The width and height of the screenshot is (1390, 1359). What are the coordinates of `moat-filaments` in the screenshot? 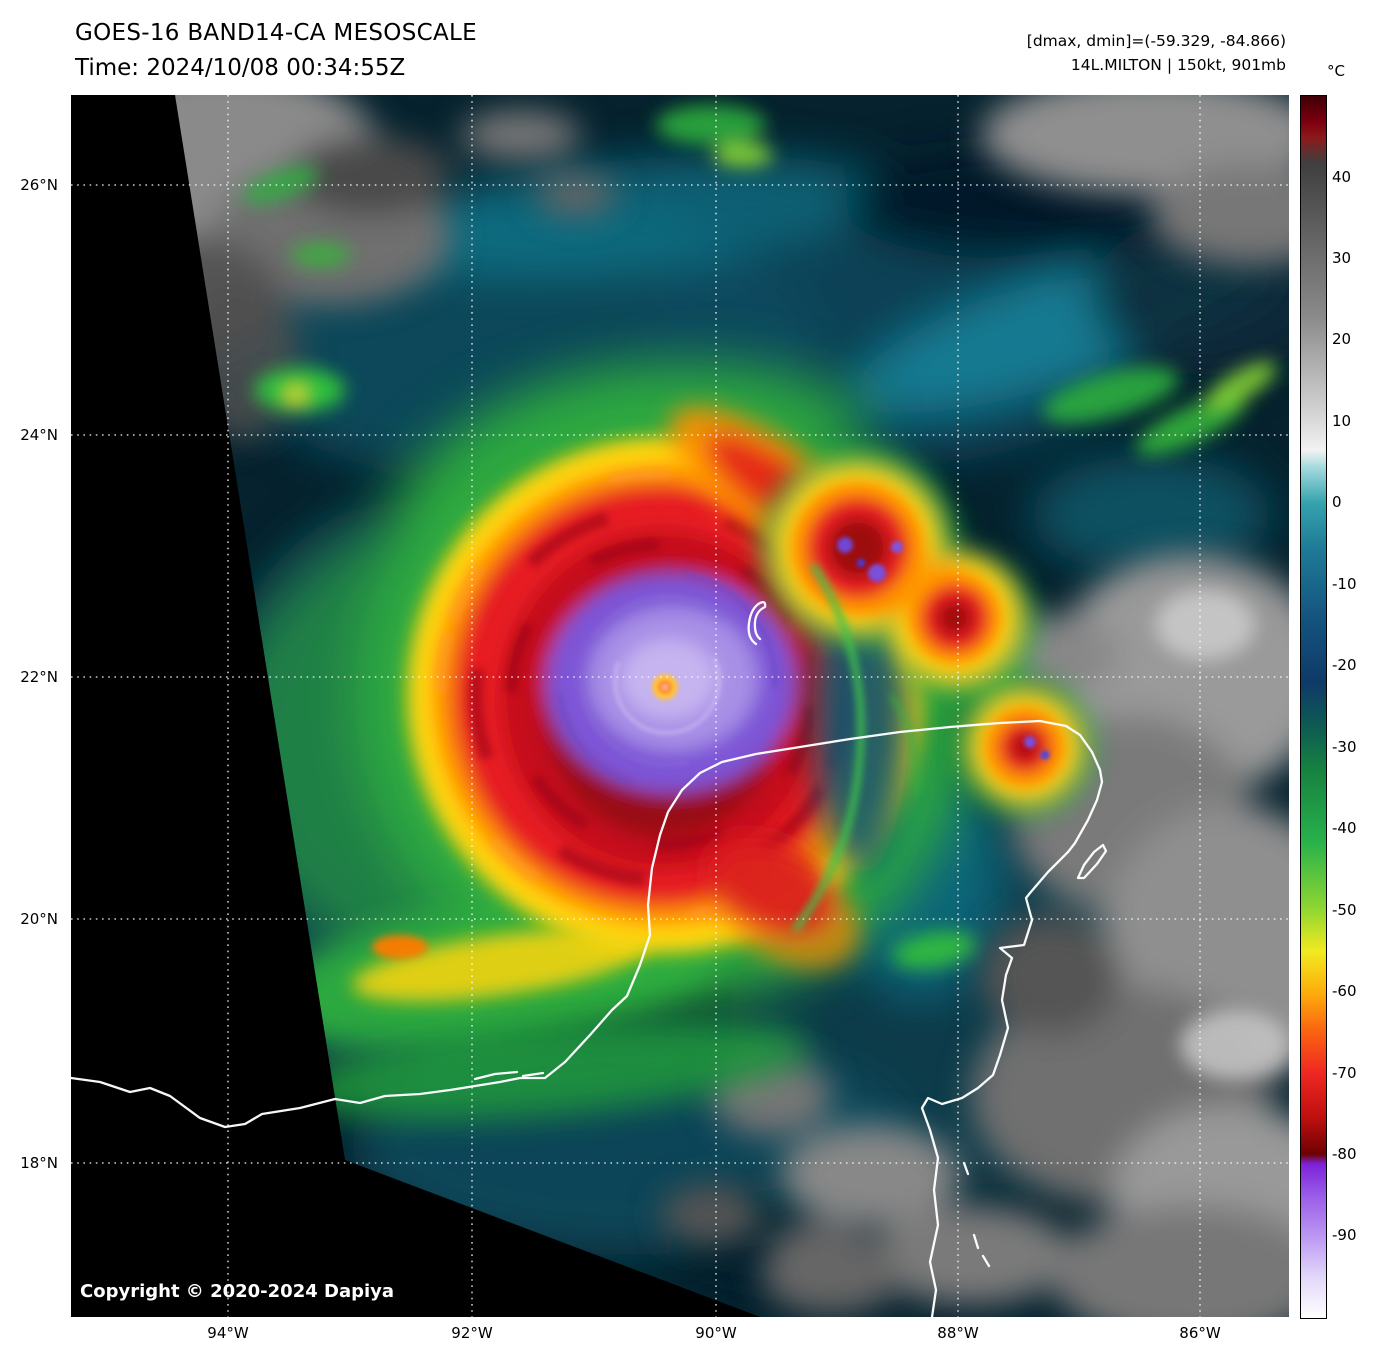 It's located at (856, 748).